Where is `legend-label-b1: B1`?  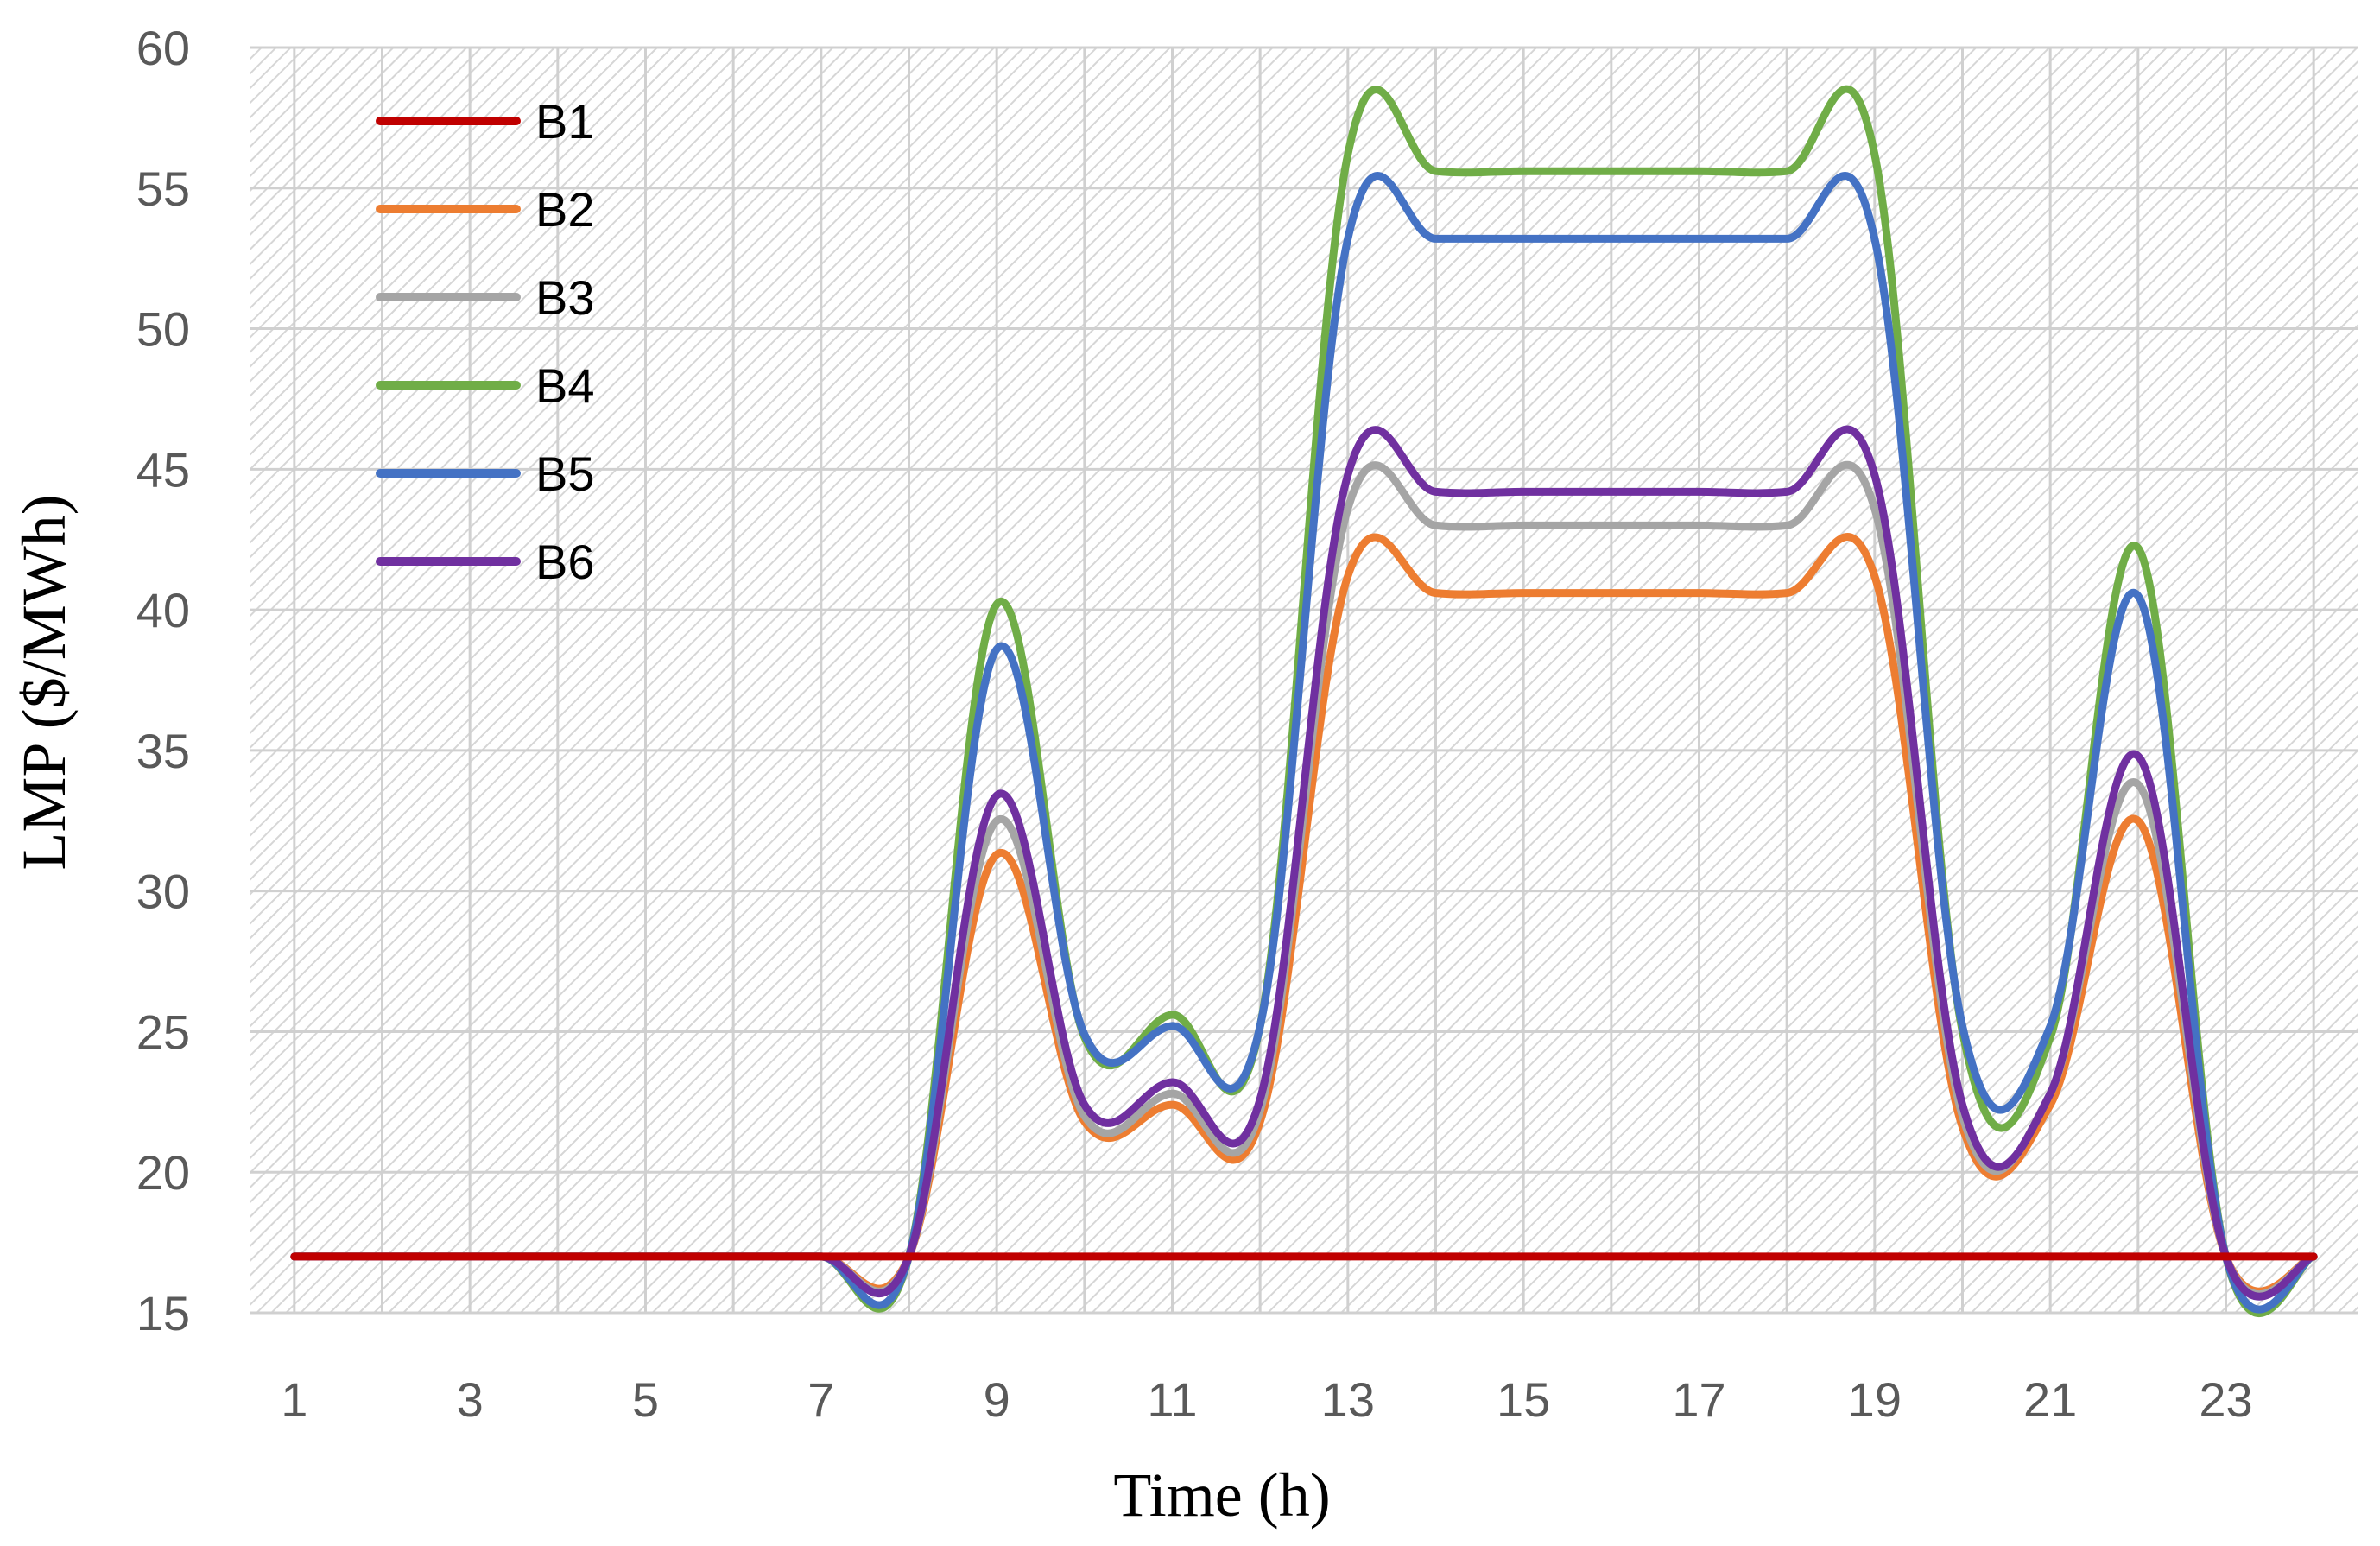 legend-label-b1: B1 is located at coordinates (565, 122).